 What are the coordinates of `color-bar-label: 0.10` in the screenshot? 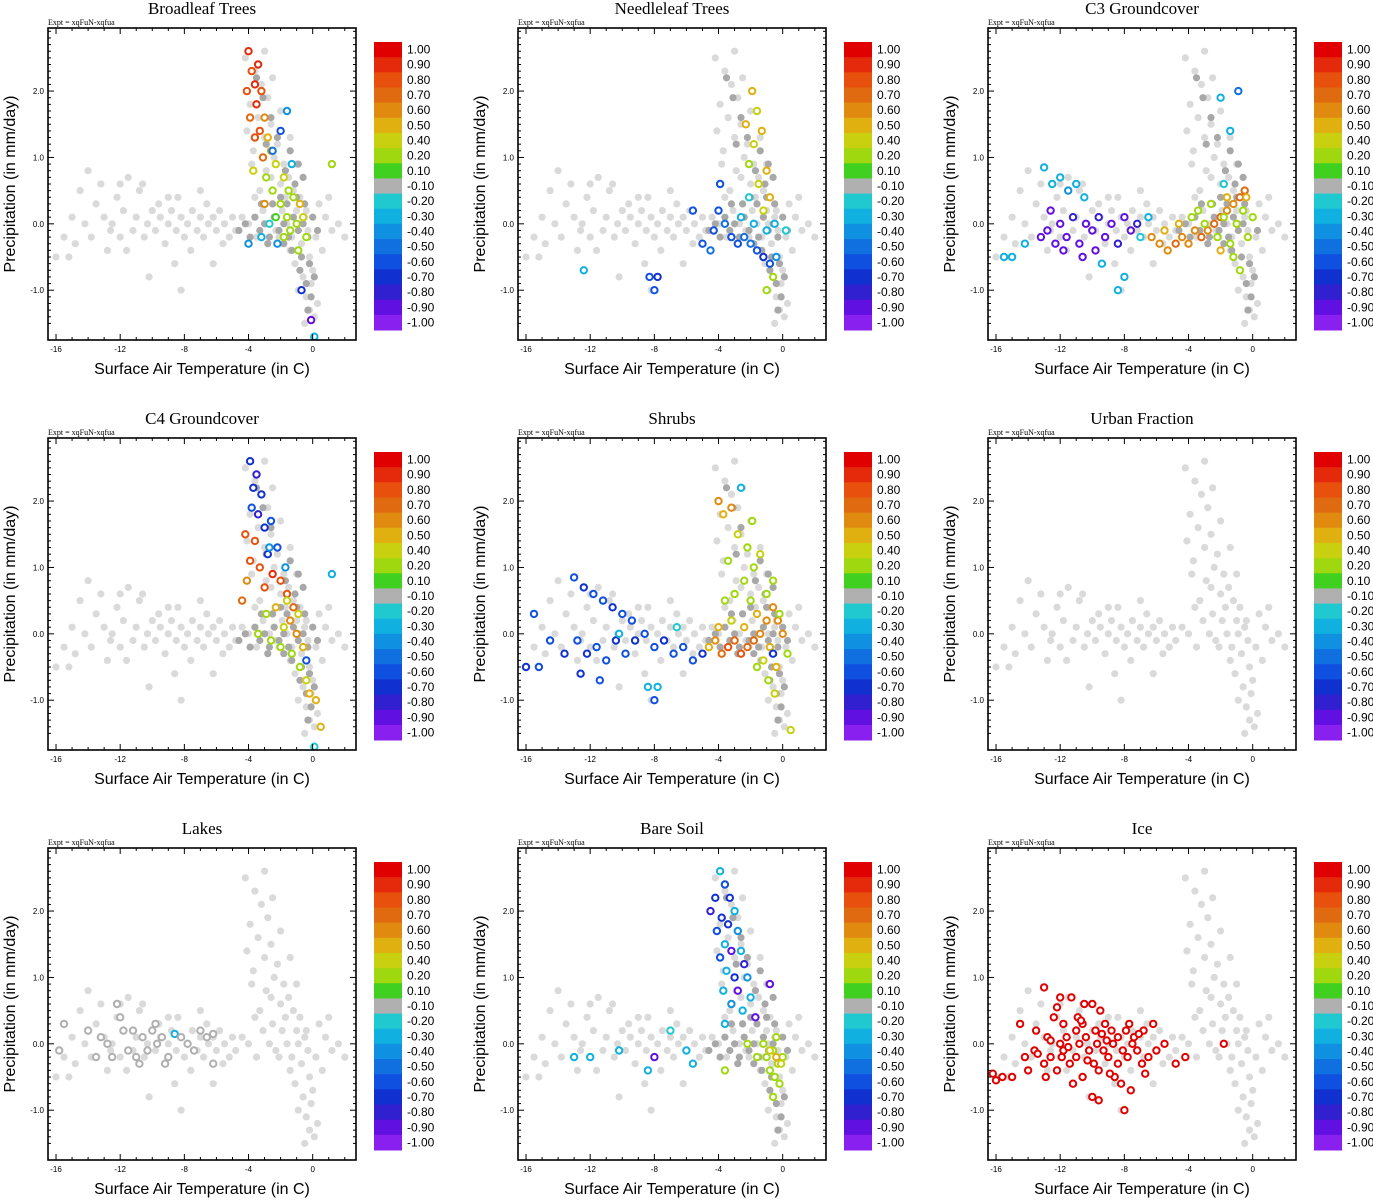 It's located at (419, 171).